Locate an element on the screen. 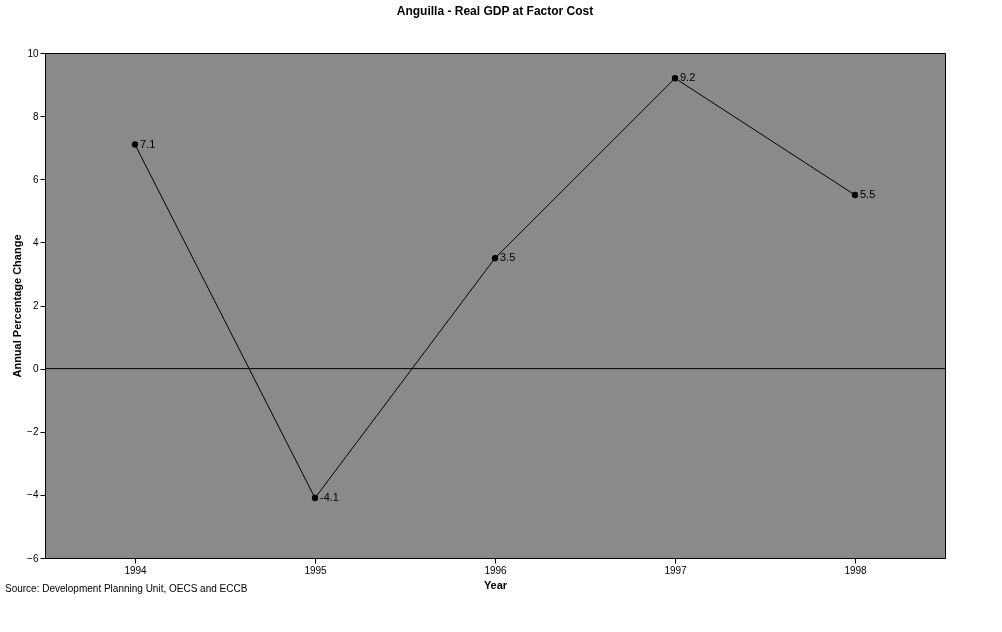 The width and height of the screenshot is (1002, 632). x-tick-label: 1996 is located at coordinates (496, 570).